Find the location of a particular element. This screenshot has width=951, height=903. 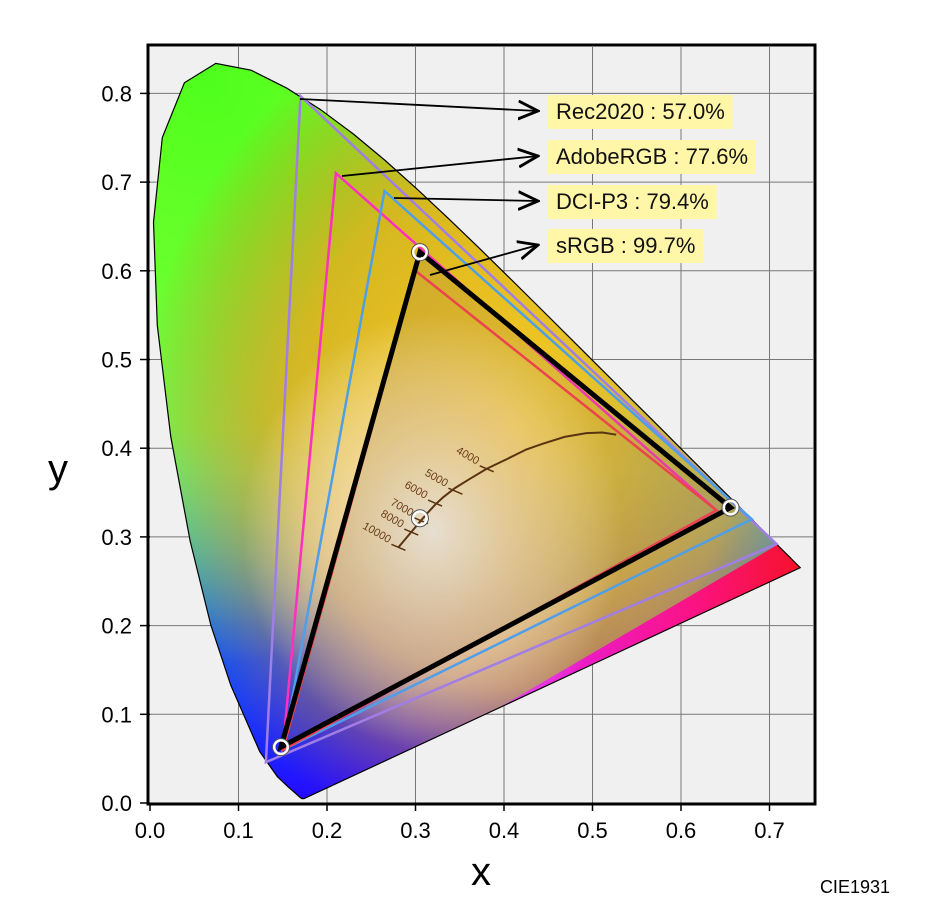

callout-label-adobergb: AdobeRGB : 77.6% is located at coordinates (652, 156).